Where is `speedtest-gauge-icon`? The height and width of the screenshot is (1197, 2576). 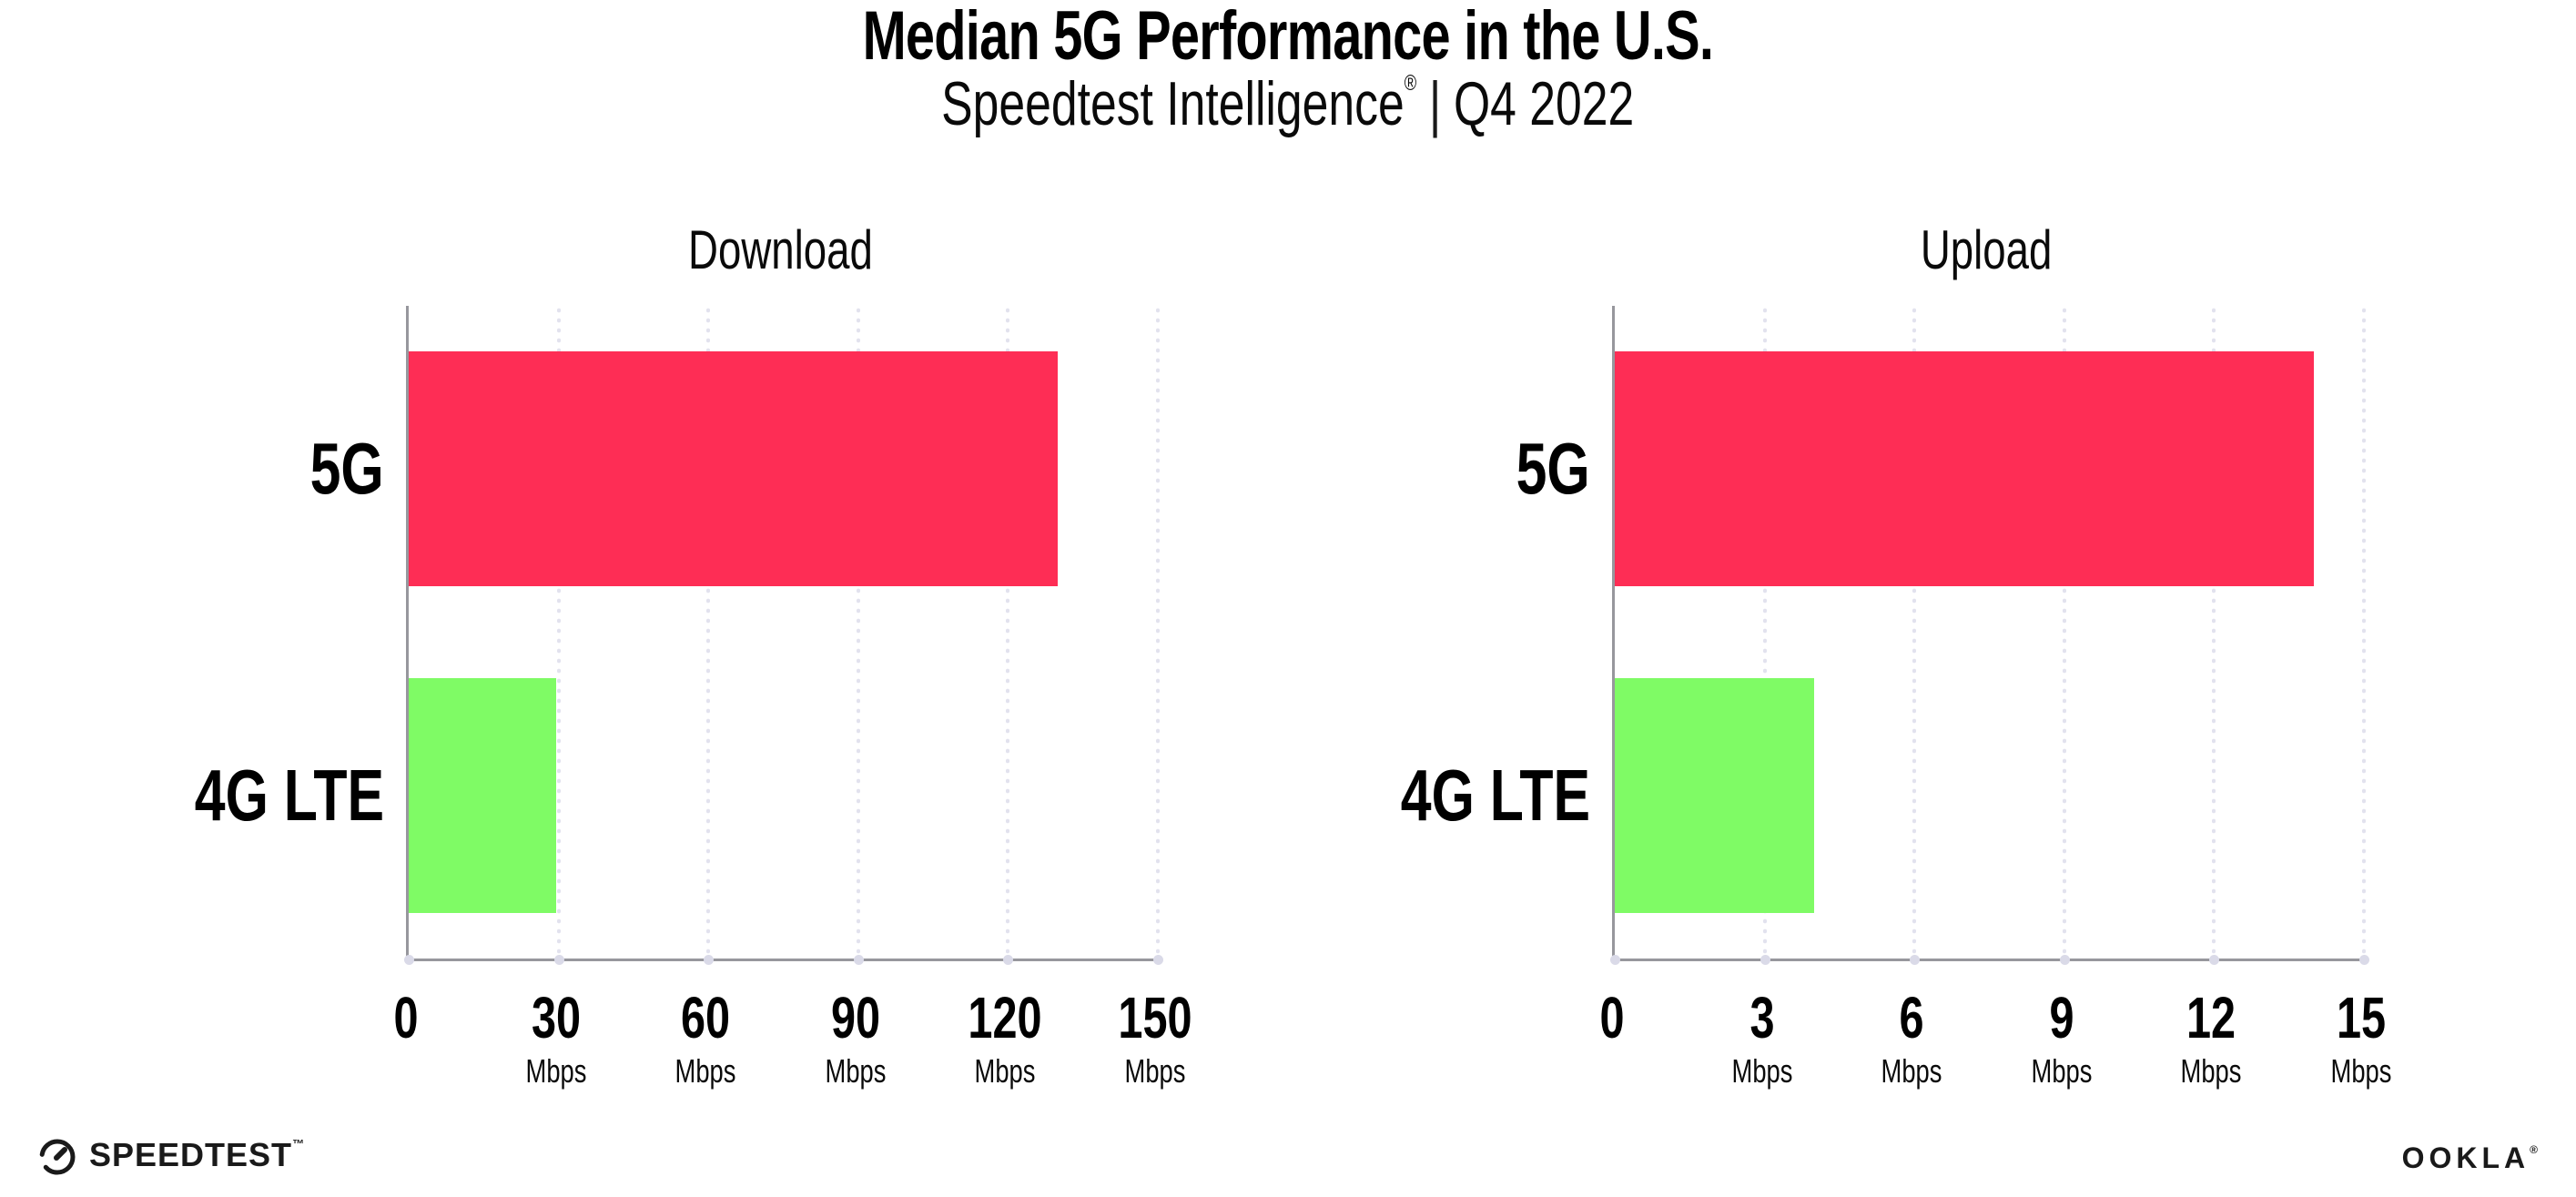 speedtest-gauge-icon is located at coordinates (57, 1157).